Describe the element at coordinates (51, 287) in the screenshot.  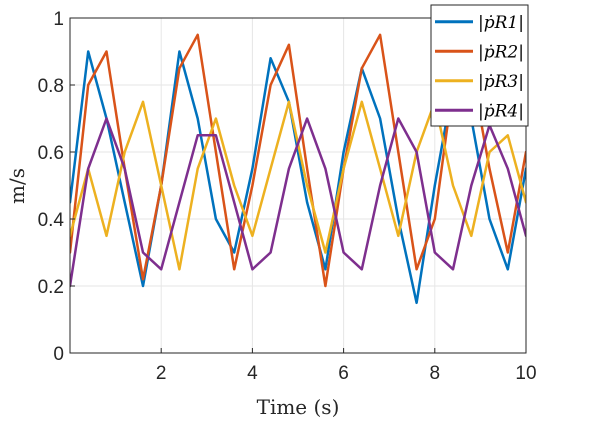
I see `y-tick-label: 0.2` at that location.